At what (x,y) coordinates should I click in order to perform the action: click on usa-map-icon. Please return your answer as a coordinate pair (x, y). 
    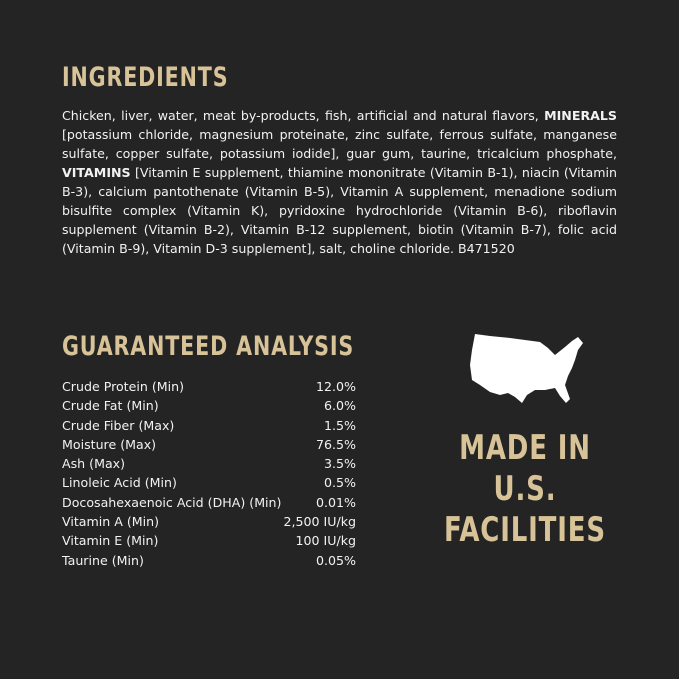
    Looking at the image, I should click on (526, 368).